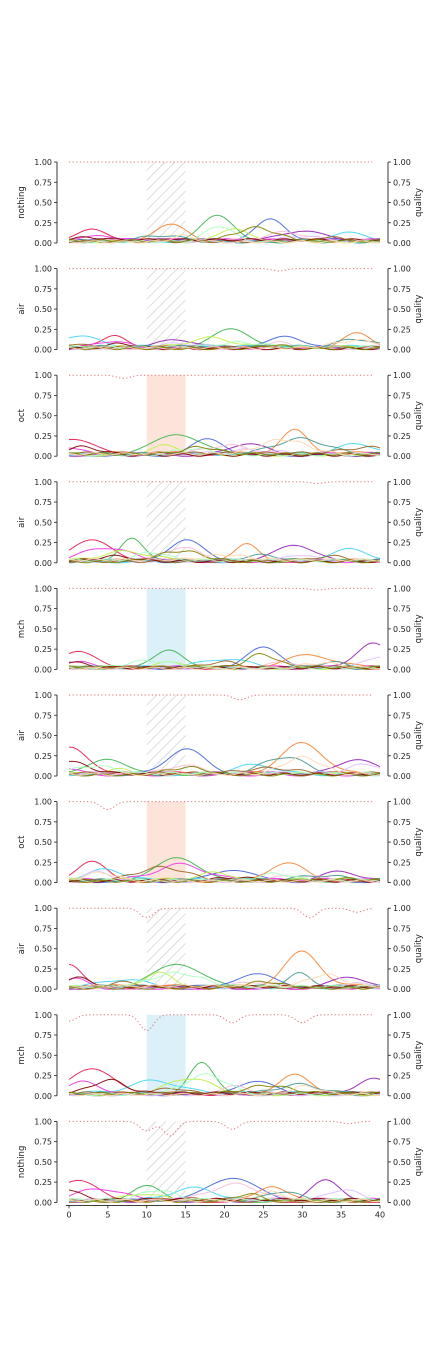 The height and width of the screenshot is (1350, 430). Describe the element at coordinates (147, 1214) in the screenshot. I see `x-tick-label: 10` at that location.